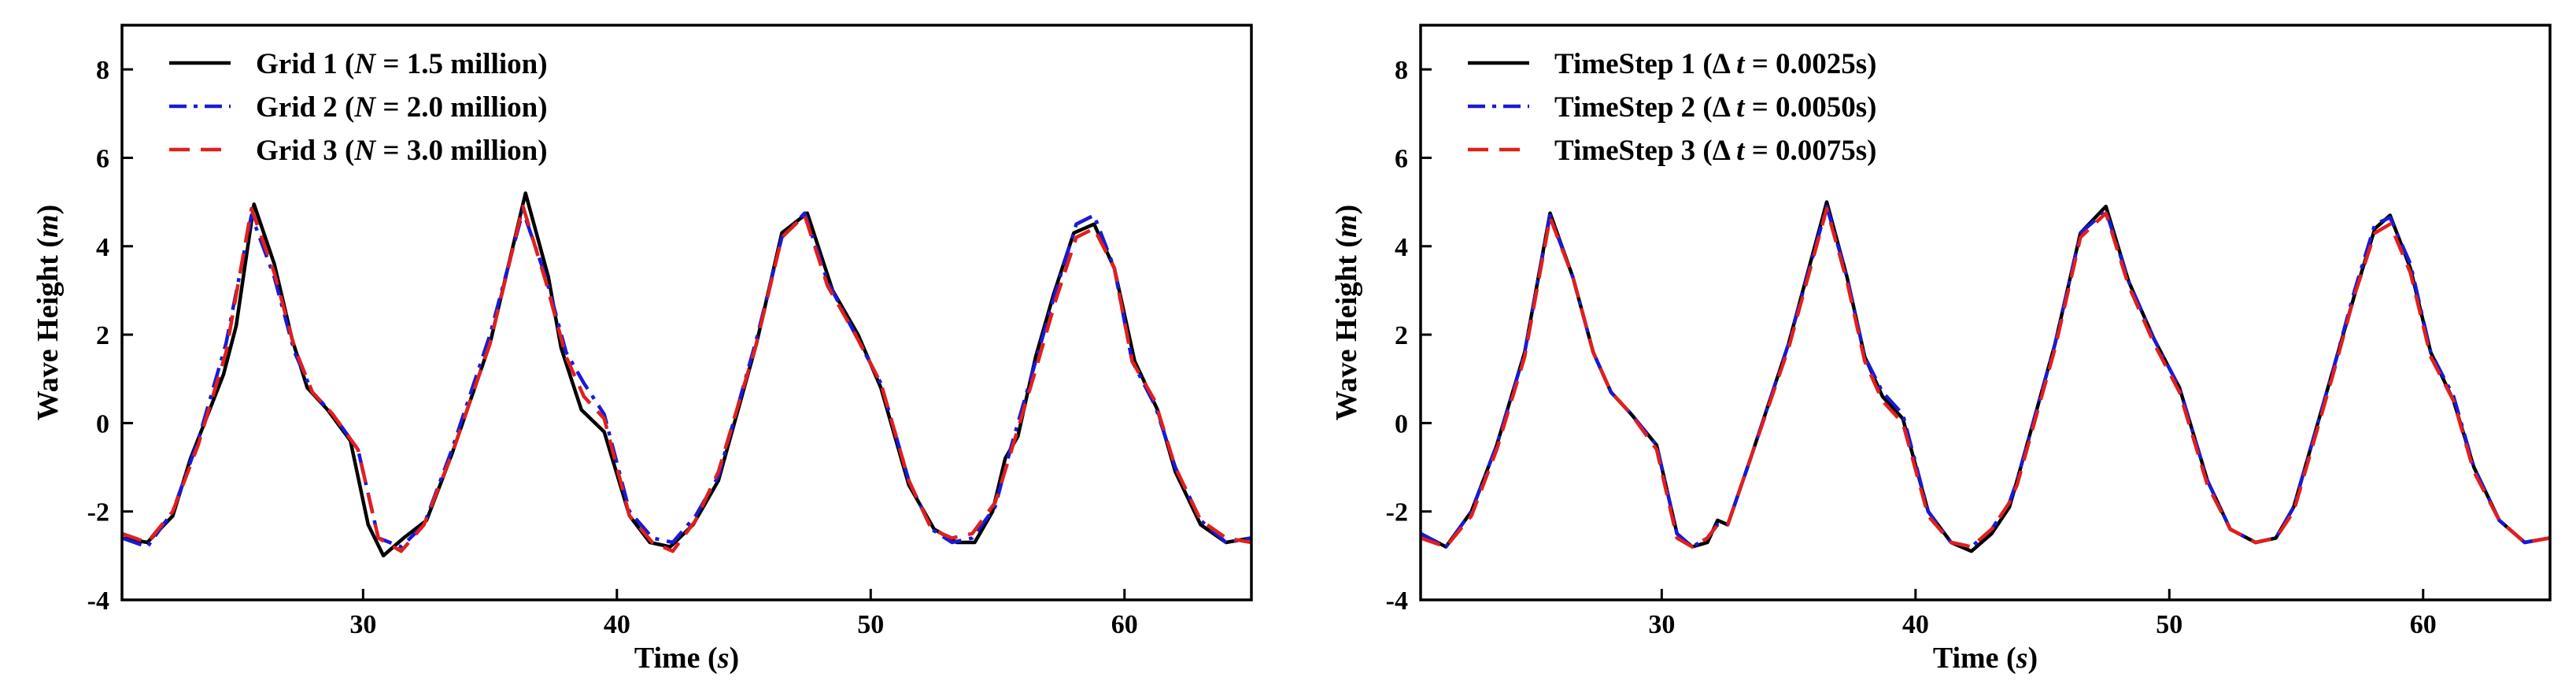 This screenshot has width=2576, height=692. What do you see at coordinates (461, 107) in the screenshot?
I see `legend-label-post: = 2.0 million)` at bounding box center [461, 107].